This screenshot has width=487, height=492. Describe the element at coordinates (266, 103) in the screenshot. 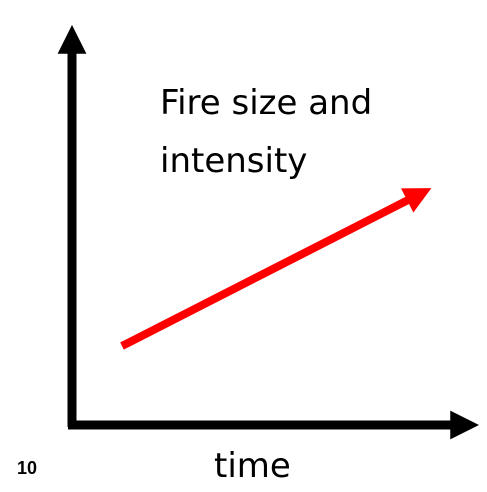

I see `annotation-line: Fire size and` at that location.